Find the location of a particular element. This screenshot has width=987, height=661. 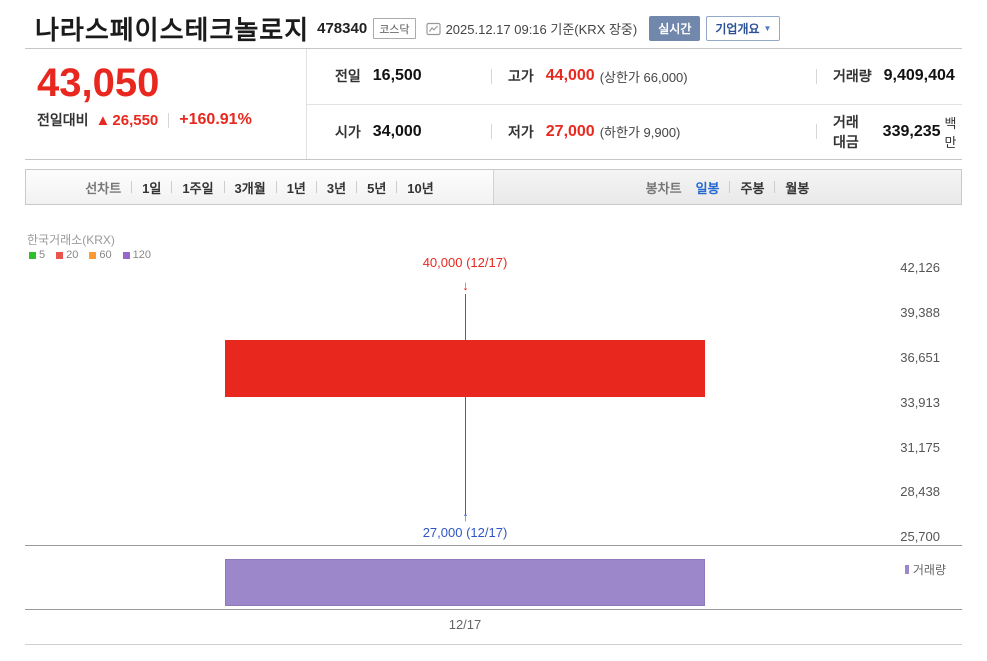

ma60-legend-item: 60 is located at coordinates (100, 255).